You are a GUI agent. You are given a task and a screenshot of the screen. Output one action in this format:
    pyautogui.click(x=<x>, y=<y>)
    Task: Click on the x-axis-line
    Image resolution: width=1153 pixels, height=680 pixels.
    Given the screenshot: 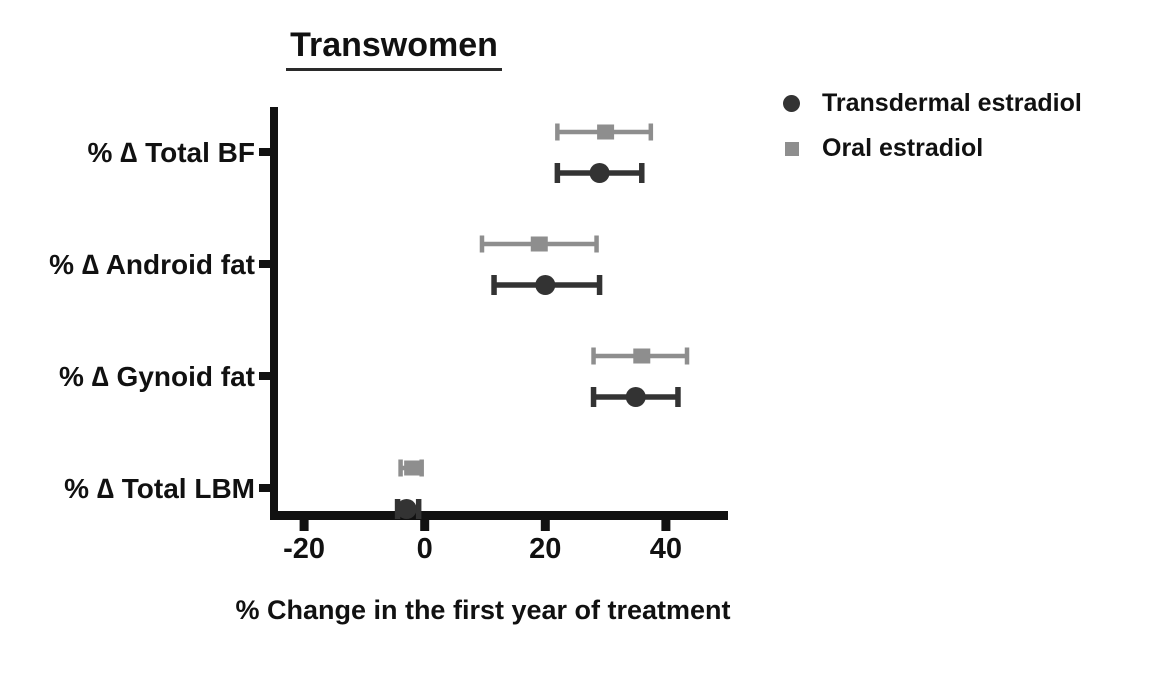 What is the action you would take?
    pyautogui.click(x=499, y=515)
    